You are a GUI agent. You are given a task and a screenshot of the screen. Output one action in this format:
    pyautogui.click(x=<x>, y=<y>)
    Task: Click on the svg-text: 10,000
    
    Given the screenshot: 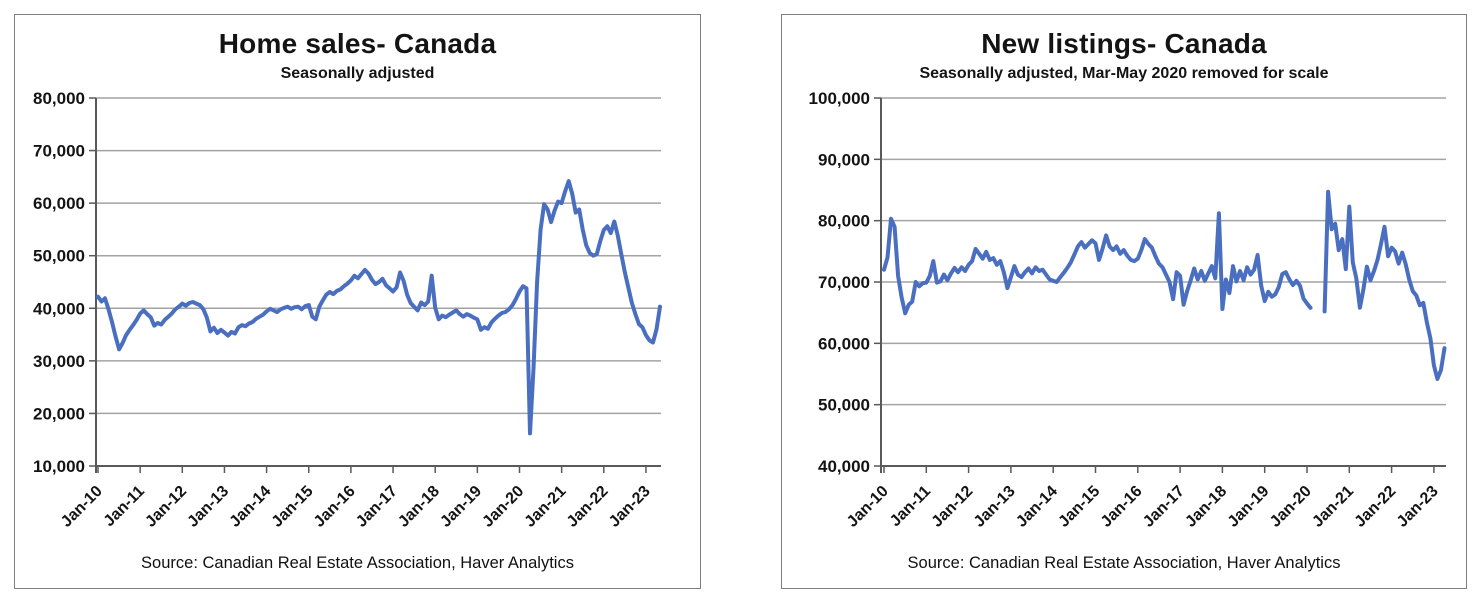 What is the action you would take?
    pyautogui.click(x=59, y=466)
    